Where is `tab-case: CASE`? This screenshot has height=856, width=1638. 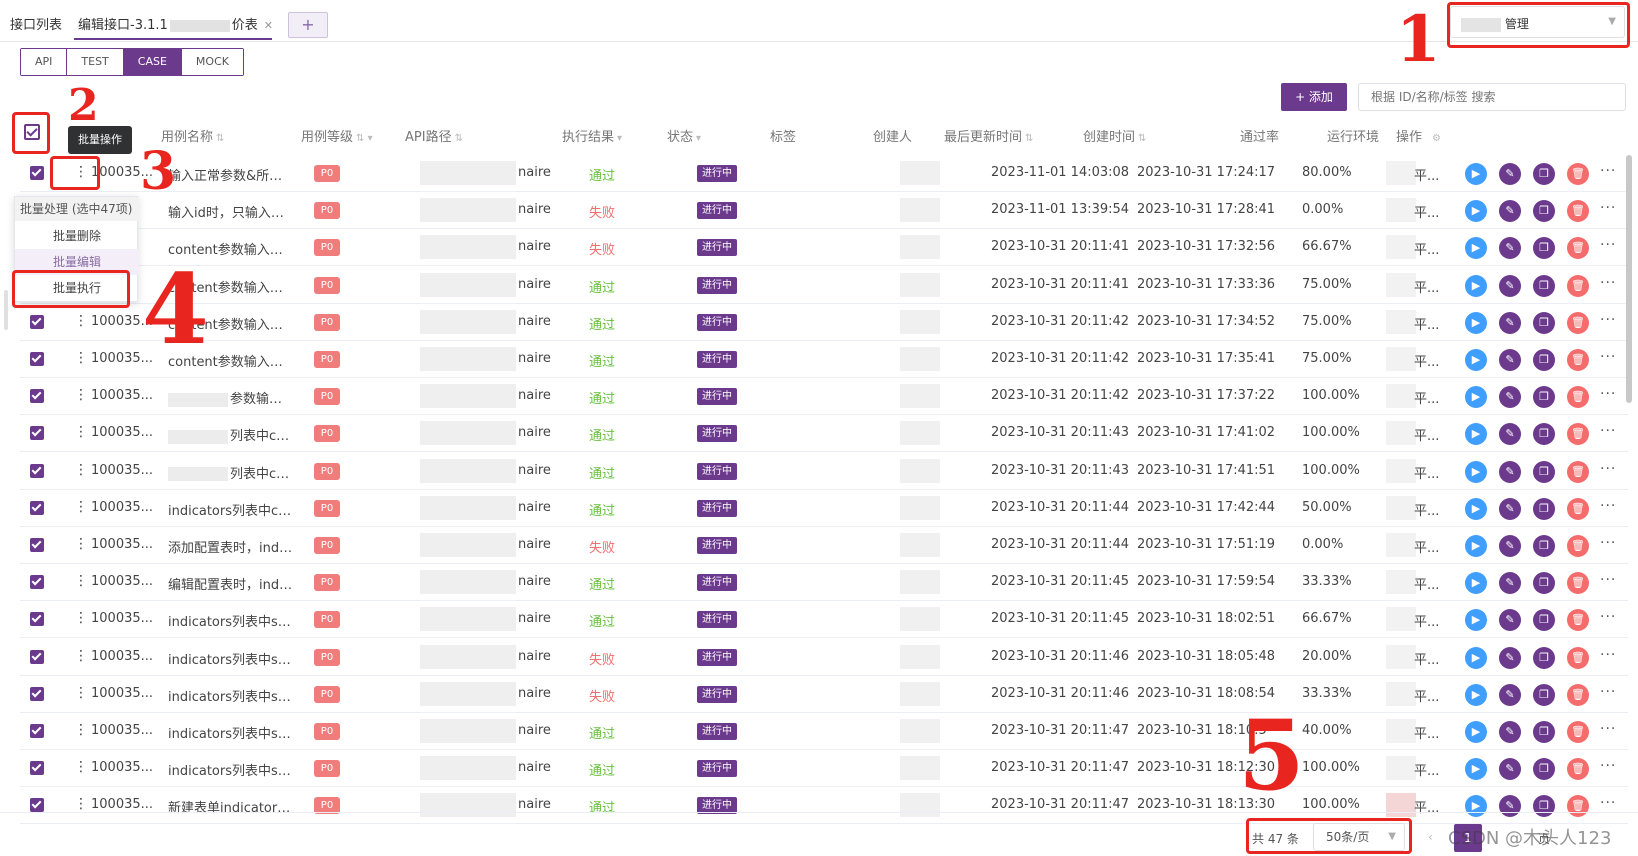 tab-case: CASE is located at coordinates (152, 62).